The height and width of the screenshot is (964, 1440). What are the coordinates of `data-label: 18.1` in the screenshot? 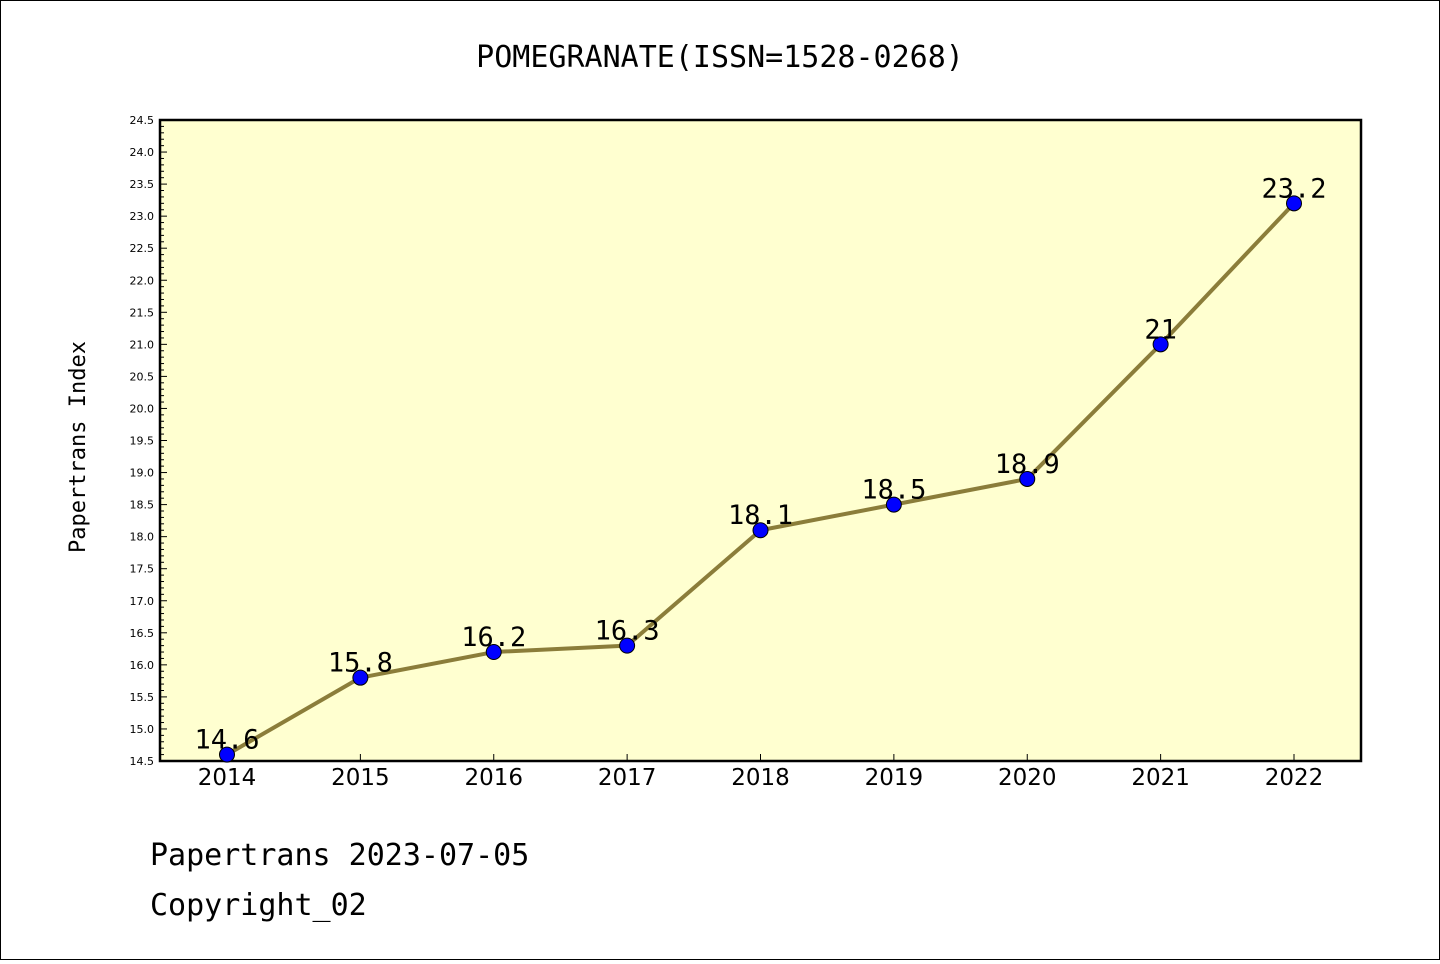 It's located at (760, 515).